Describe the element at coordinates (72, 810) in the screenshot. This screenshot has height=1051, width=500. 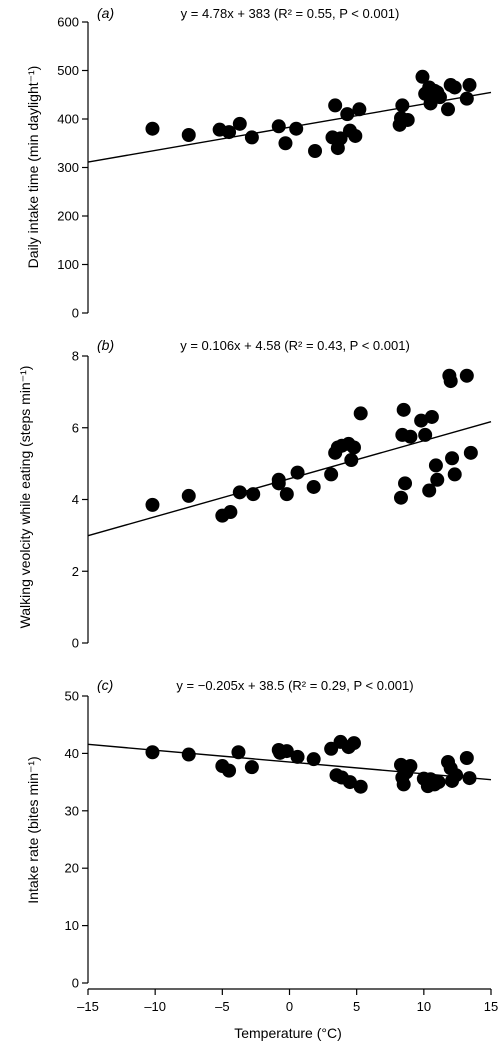
I see `panel-c-y-tick-label: 30` at that location.